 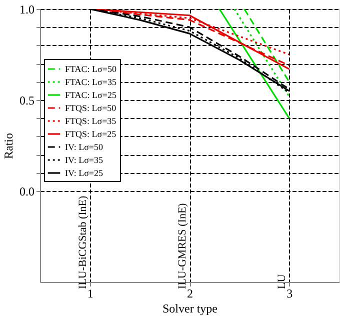 What do you see at coordinates (27, 191) in the screenshot?
I see `y-tick-label: 0.0` at bounding box center [27, 191].